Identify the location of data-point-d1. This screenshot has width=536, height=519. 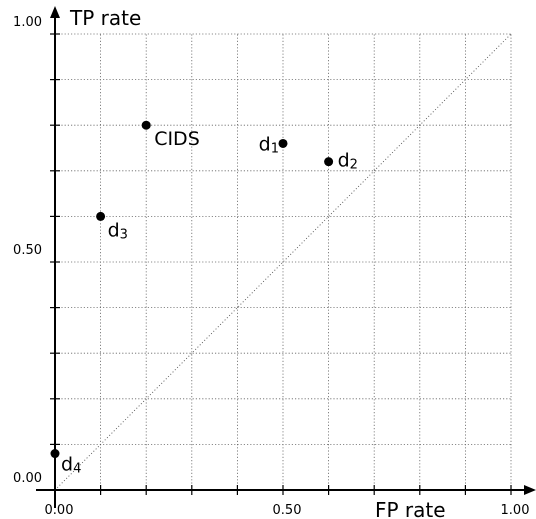
(283, 143).